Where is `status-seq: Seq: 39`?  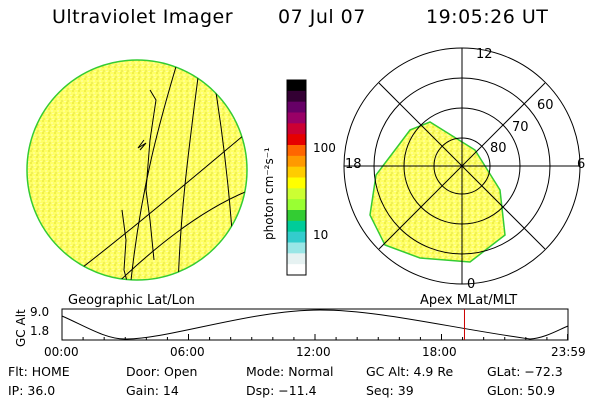
status-seq: Seq: 39 is located at coordinates (390, 390).